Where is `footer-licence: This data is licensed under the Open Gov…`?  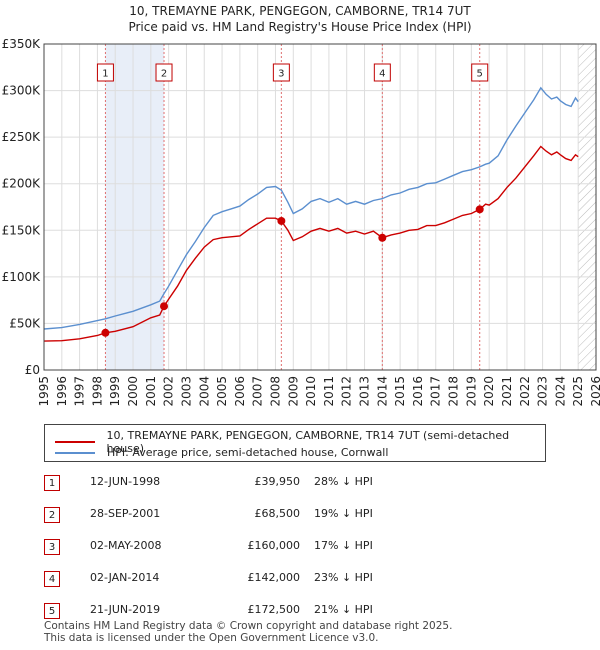
footer-licence: This data is licensed under the Open Gov… is located at coordinates (211, 638).